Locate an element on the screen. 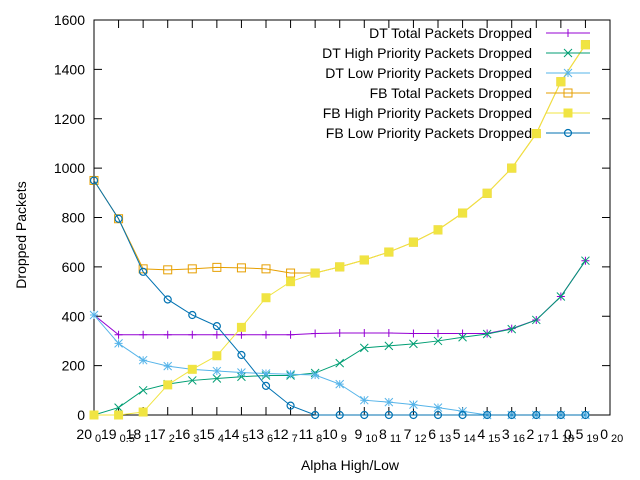  x-tick-label-low: 10 is located at coordinates (371, 439).